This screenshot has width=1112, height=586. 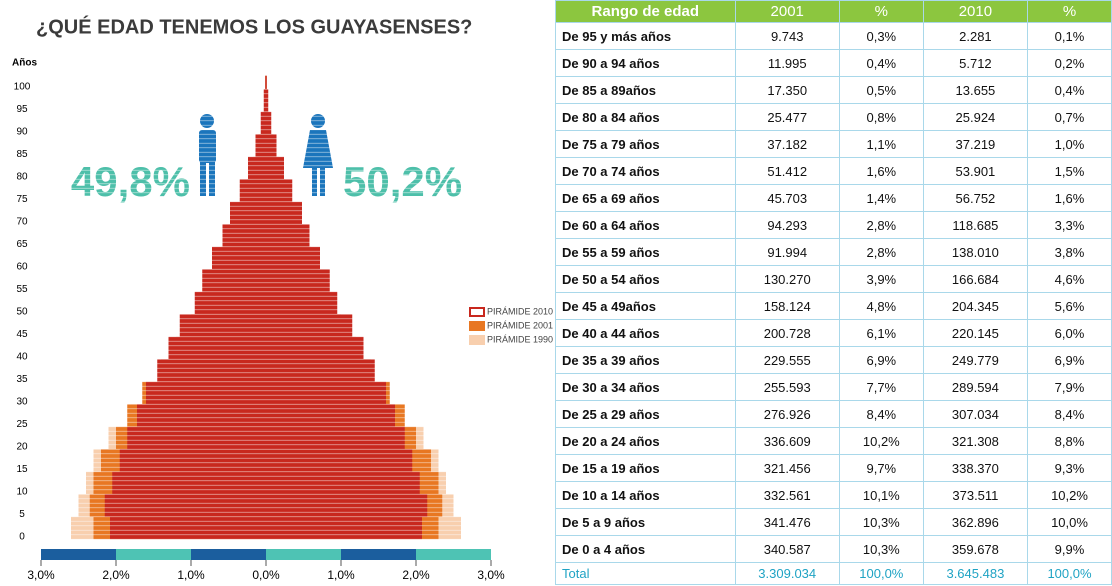 I want to click on table-cell: 10,2%, so click(x=881, y=441).